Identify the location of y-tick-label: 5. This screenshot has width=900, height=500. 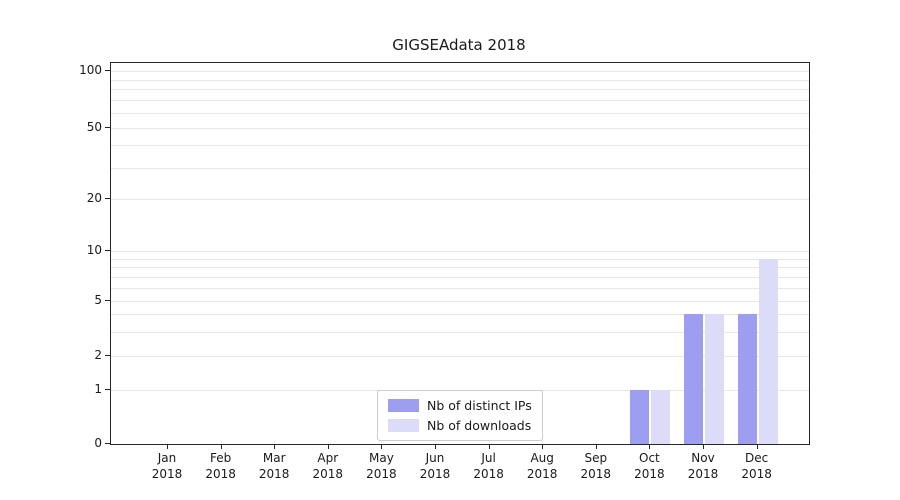
(98, 300).